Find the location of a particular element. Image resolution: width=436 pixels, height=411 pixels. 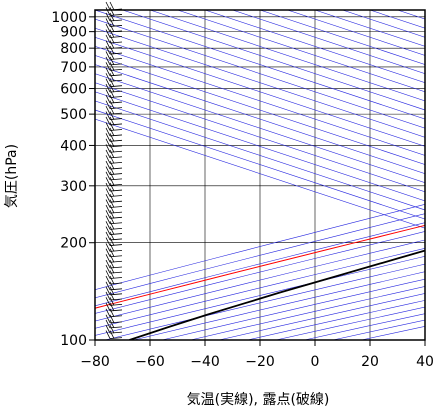

x-tick-label: 0 is located at coordinates (315, 362).